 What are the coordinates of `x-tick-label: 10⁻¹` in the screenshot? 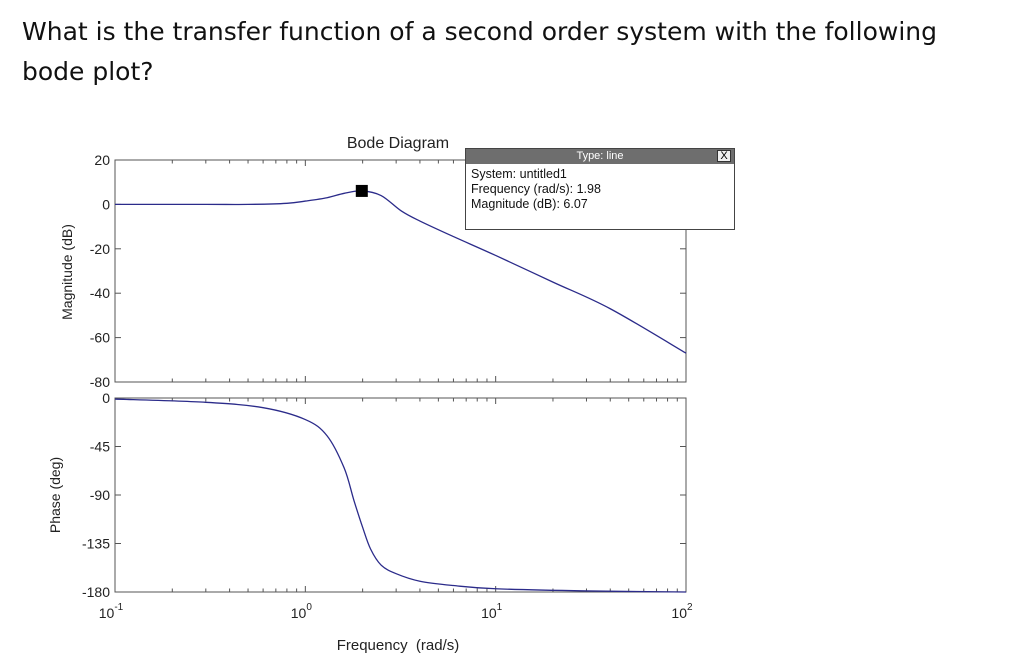 It's located at (111, 611).